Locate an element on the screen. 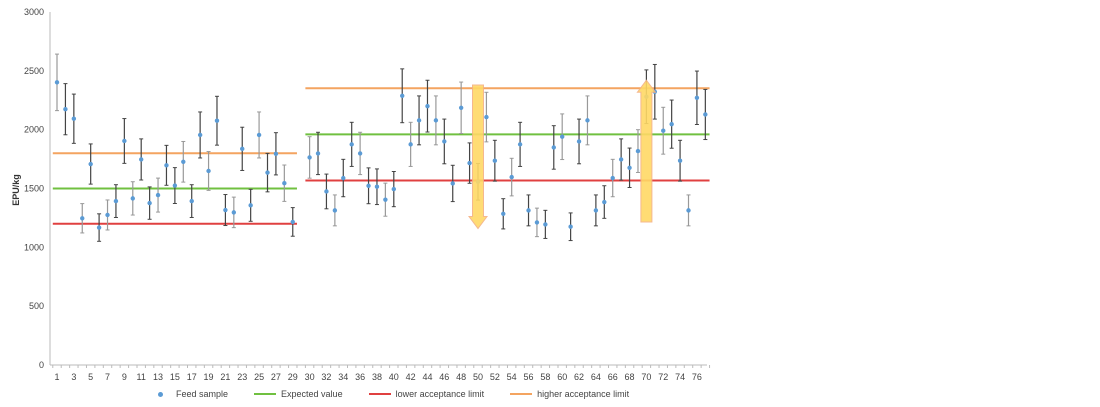  x-tick-label: 40 is located at coordinates (394, 377).